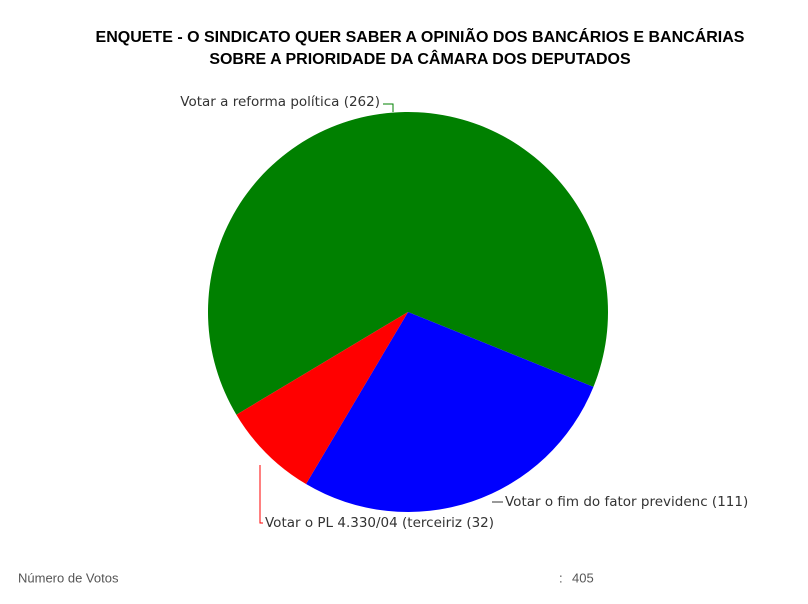  What do you see at coordinates (259, 102) in the screenshot?
I see `slice-category: Votar a reforma política` at bounding box center [259, 102].